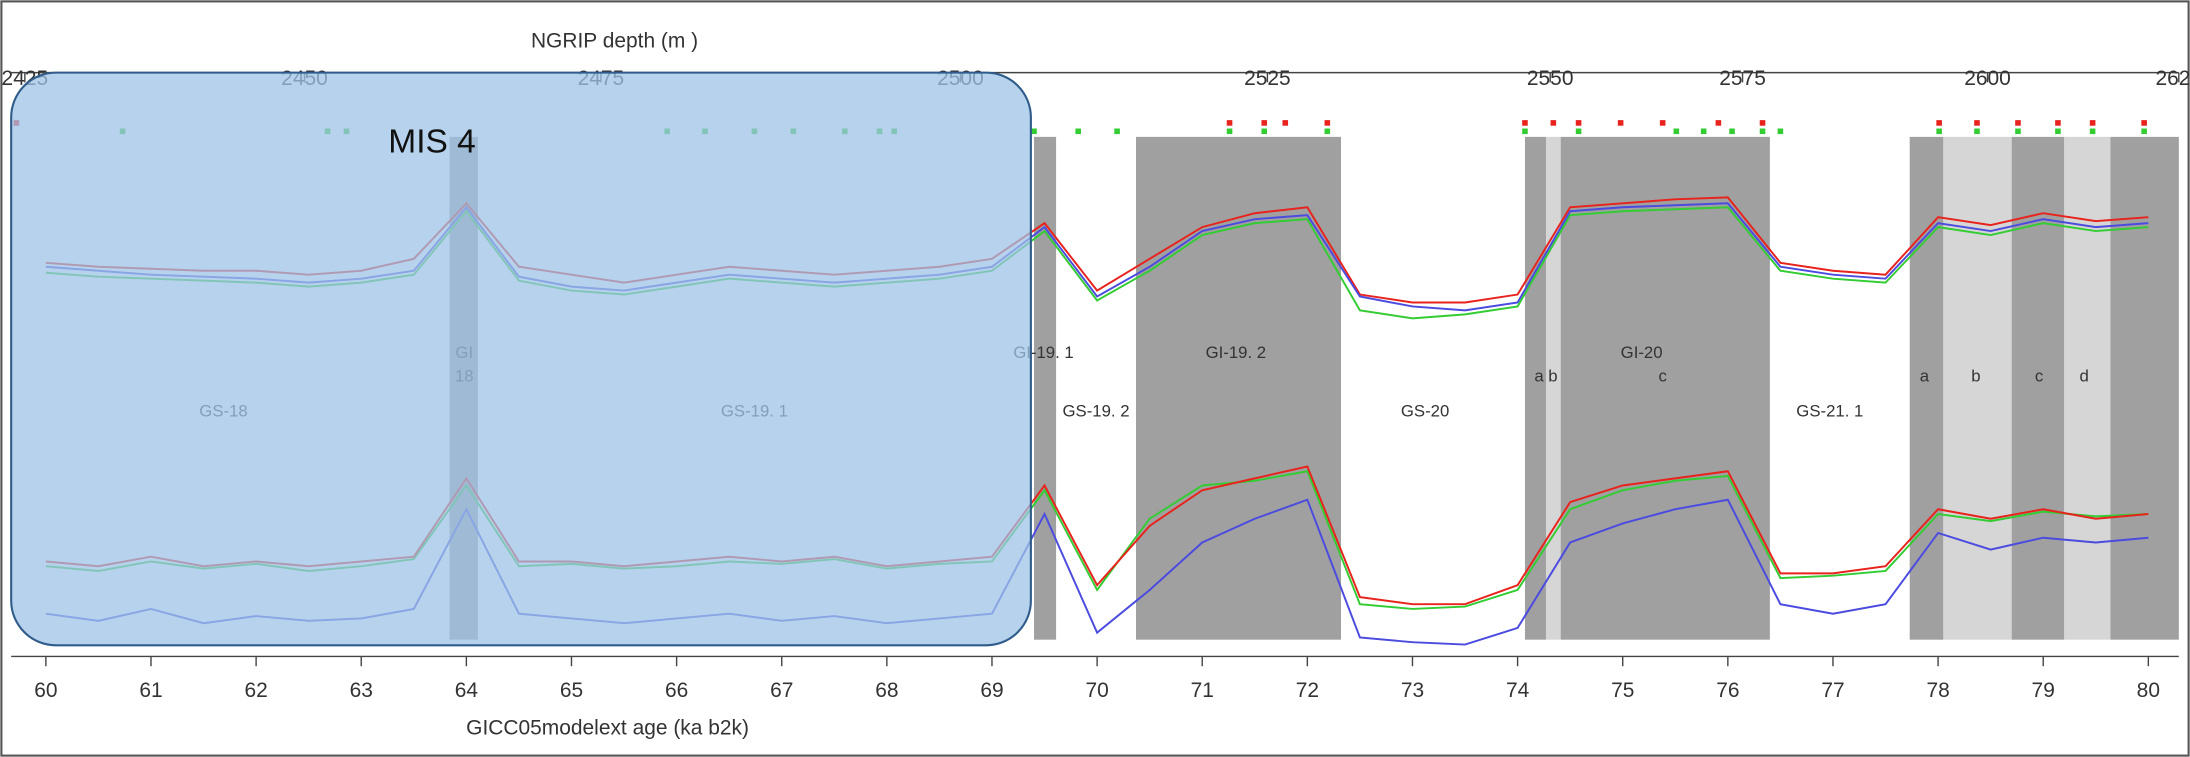 Image resolution: width=2190 pixels, height=757 pixels. I want to click on x-tick-label: 76, so click(1727, 690).